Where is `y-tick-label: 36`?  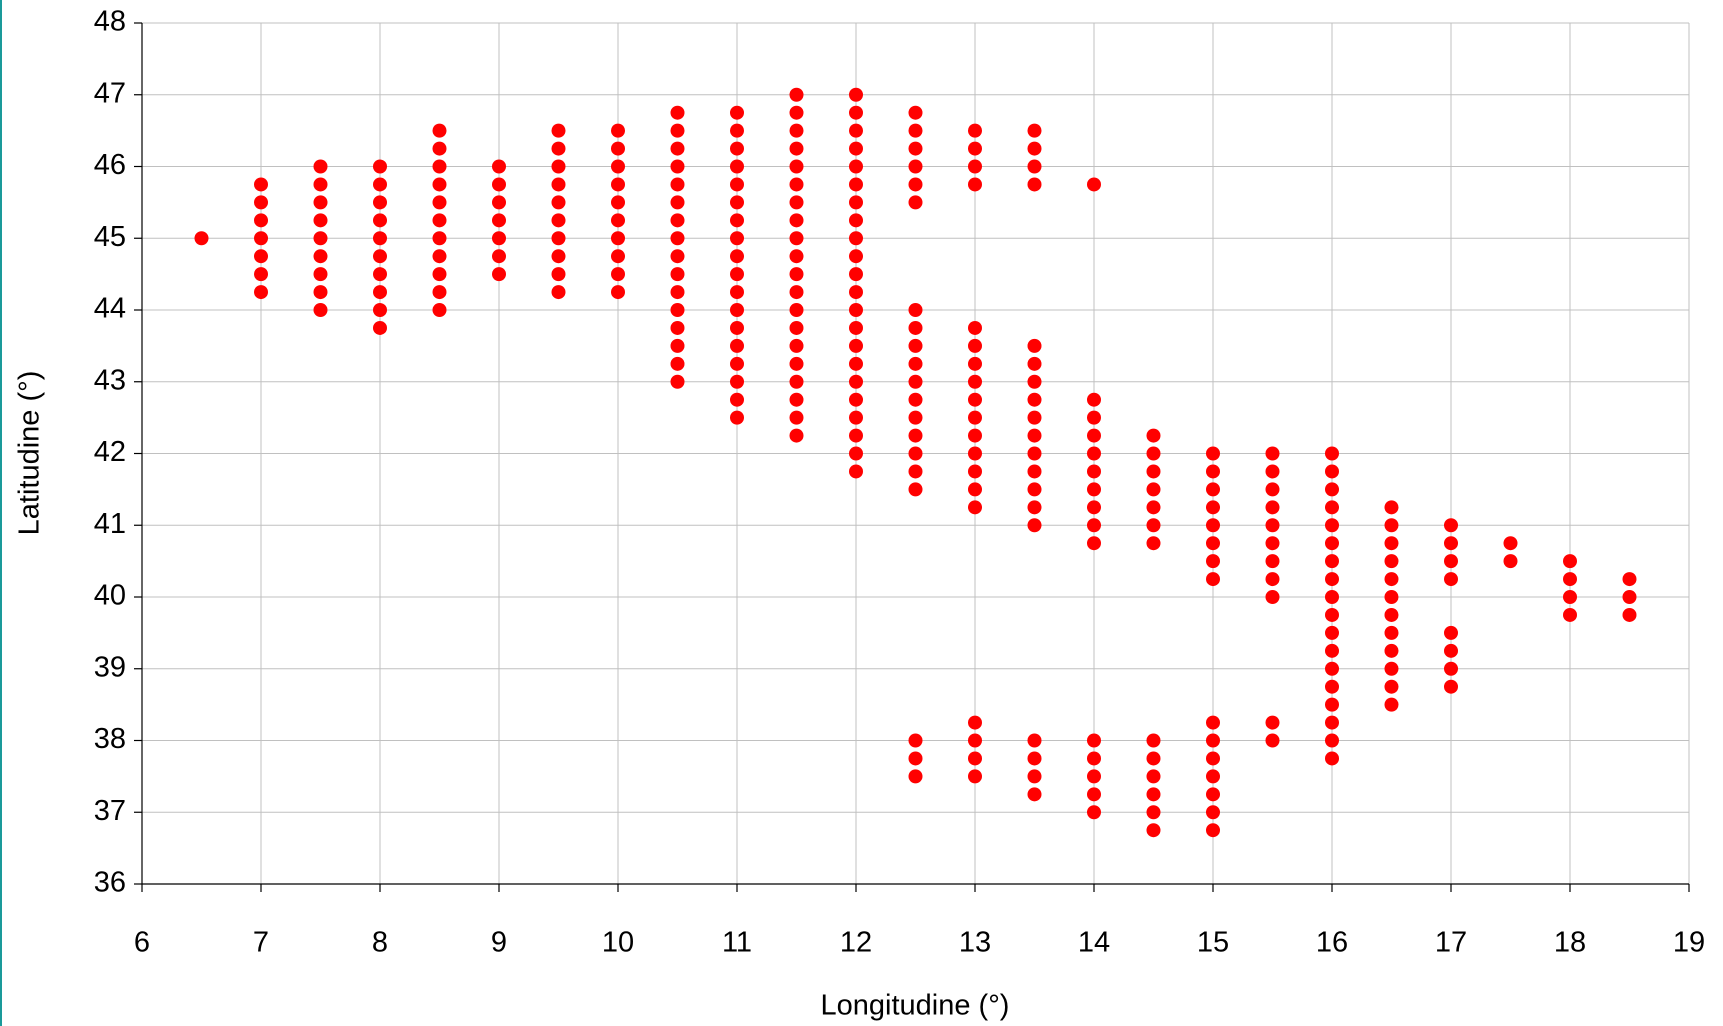 y-tick-label: 36 is located at coordinates (110, 883).